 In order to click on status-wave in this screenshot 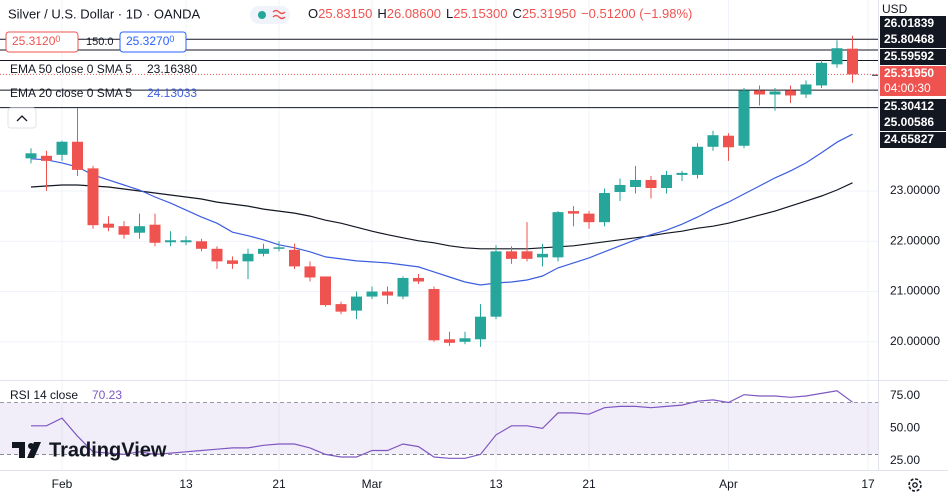, I will do `click(279, 14)`.